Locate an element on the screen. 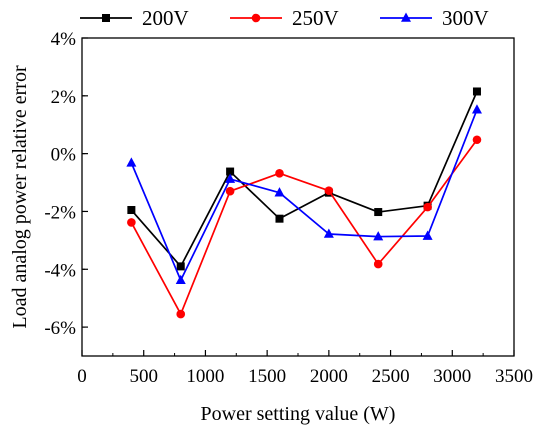 Image resolution: width=550 pixels, height=435 pixels. legend-item-250v: 250V is located at coordinates (284, 18).